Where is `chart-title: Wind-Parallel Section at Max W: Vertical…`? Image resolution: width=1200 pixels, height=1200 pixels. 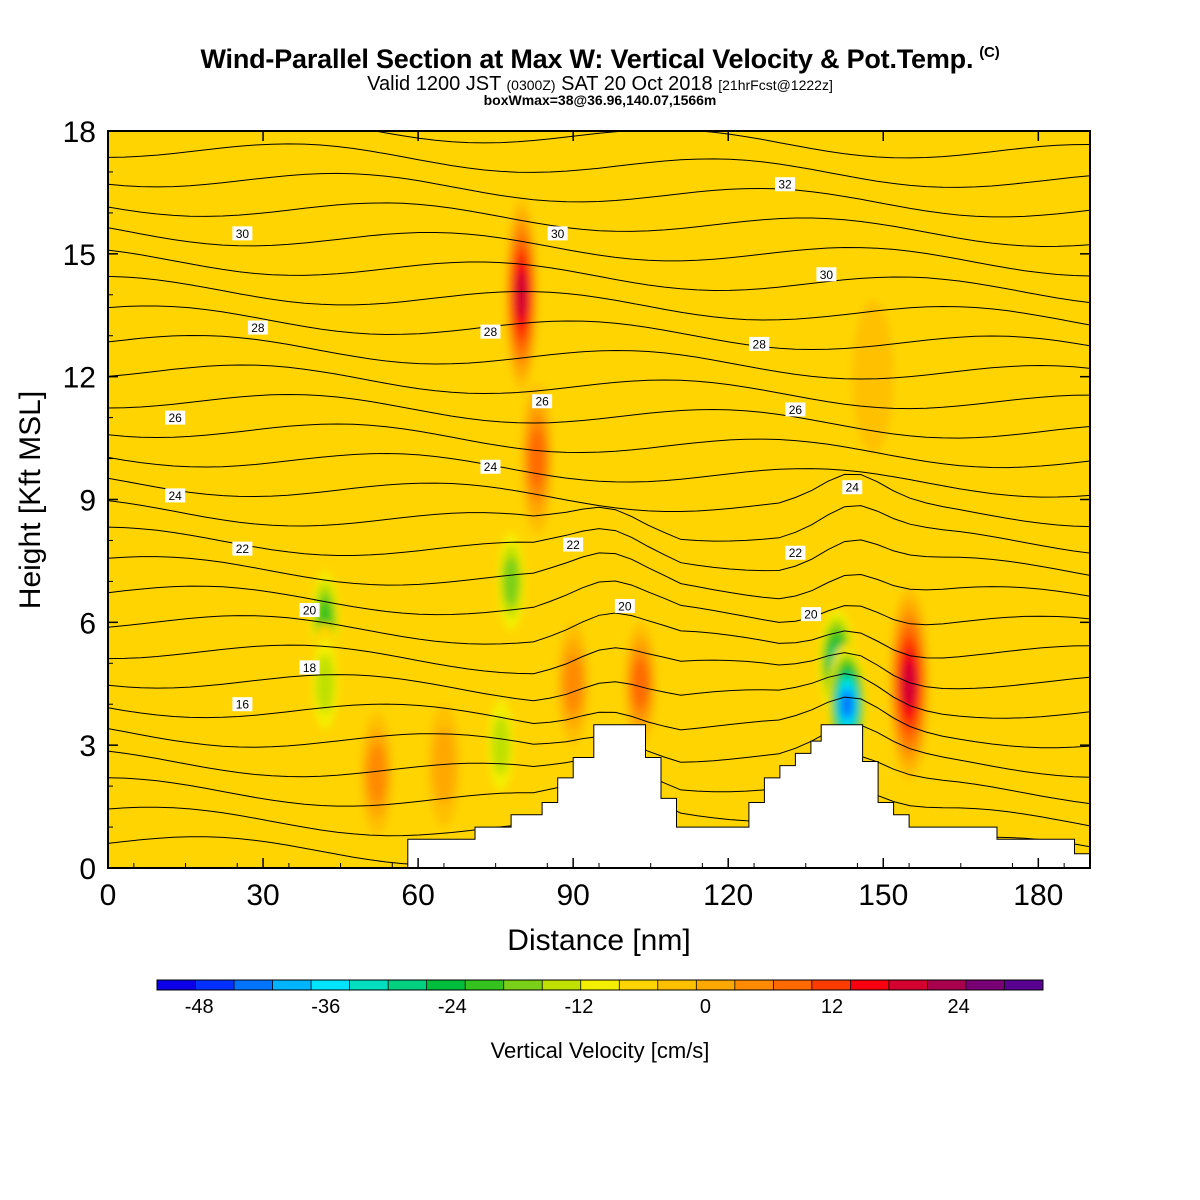
chart-title: Wind-Parallel Section at Max W: Vertical… is located at coordinates (600, 59).